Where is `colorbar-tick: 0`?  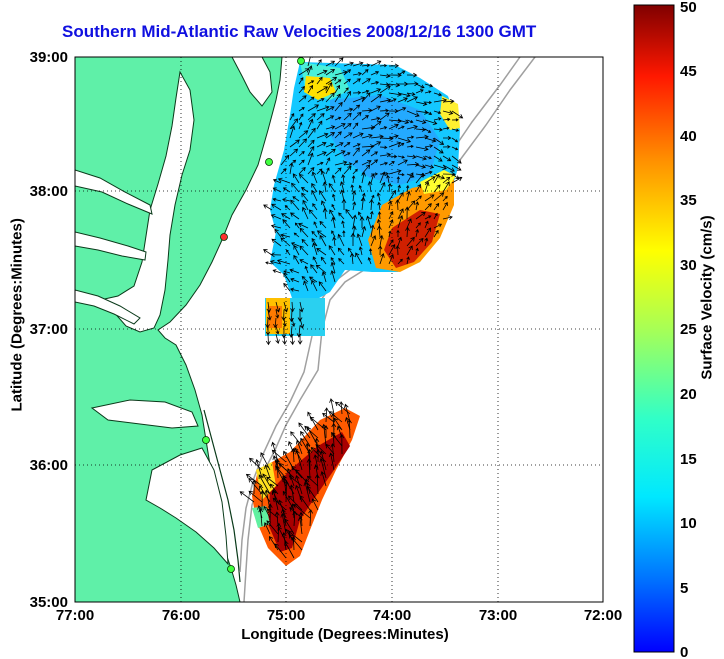 colorbar-tick: 0 is located at coordinates (684, 651).